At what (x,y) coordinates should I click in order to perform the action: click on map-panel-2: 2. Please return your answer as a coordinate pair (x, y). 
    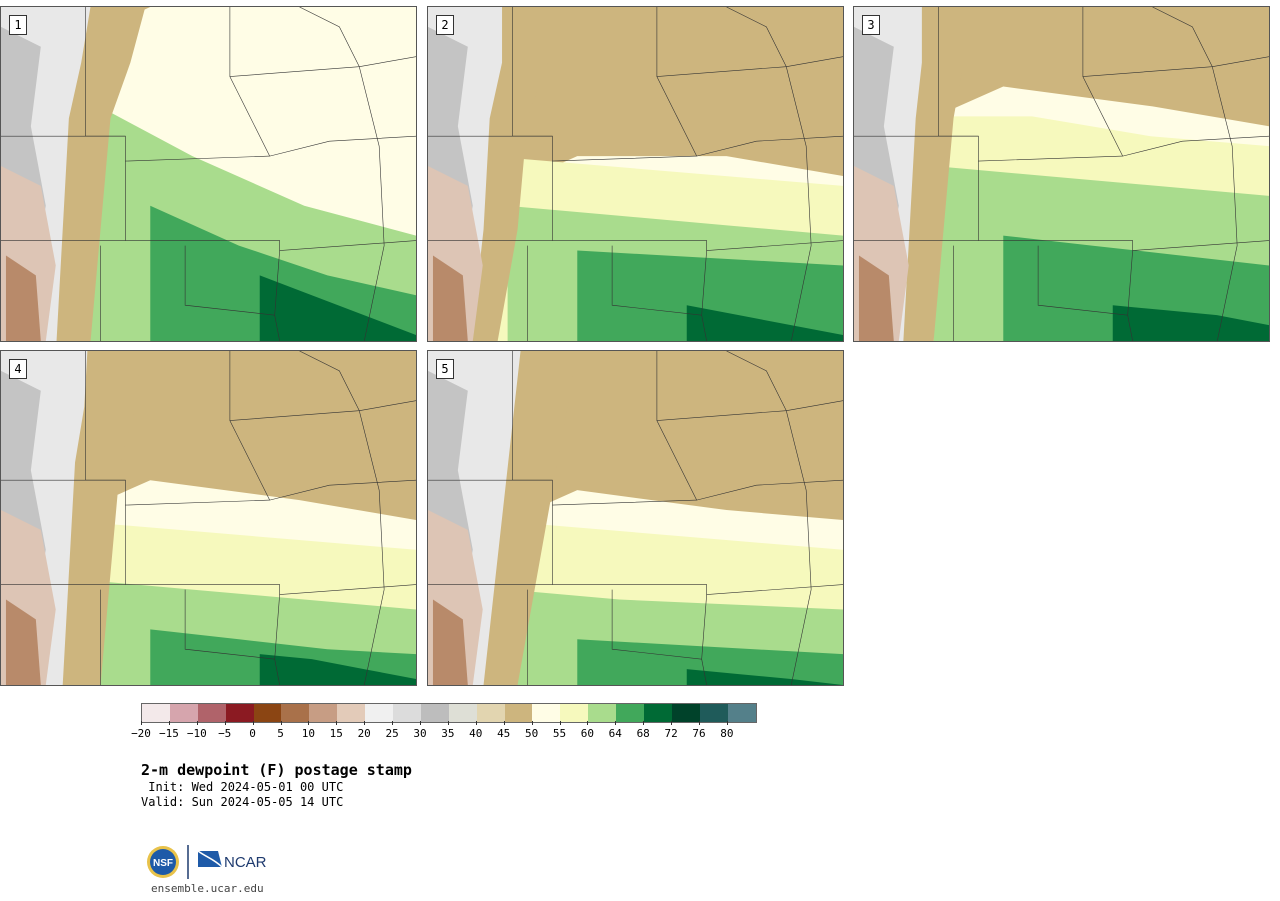
    Looking at the image, I should click on (635, 174).